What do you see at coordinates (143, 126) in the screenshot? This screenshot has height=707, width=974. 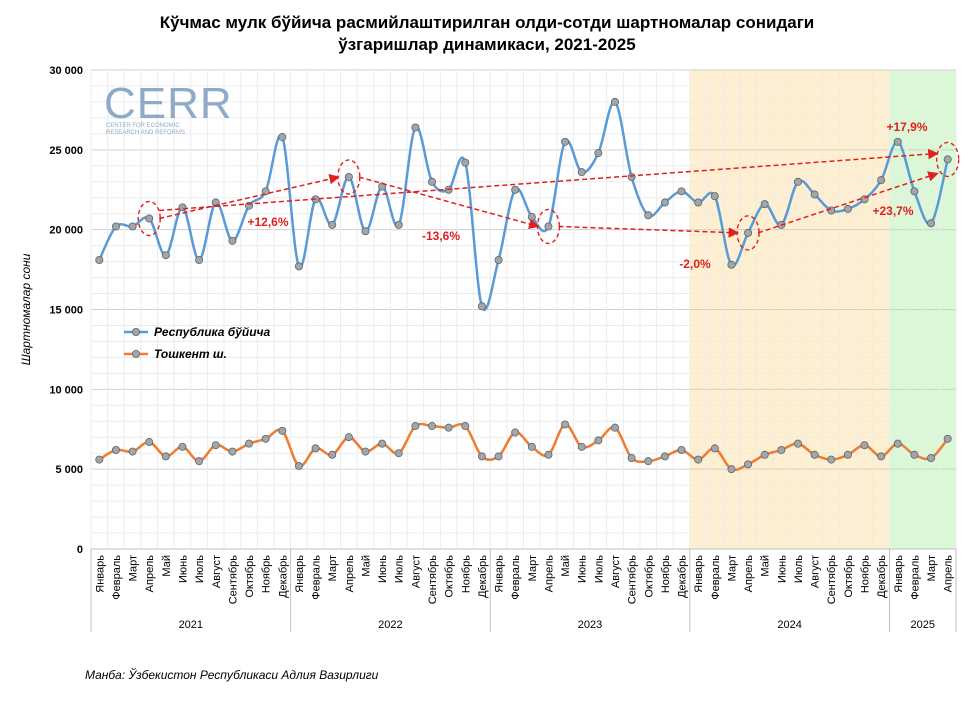 I see `logo-subtitle-line1: CENTER FOR ECONOMIC` at bounding box center [143, 126].